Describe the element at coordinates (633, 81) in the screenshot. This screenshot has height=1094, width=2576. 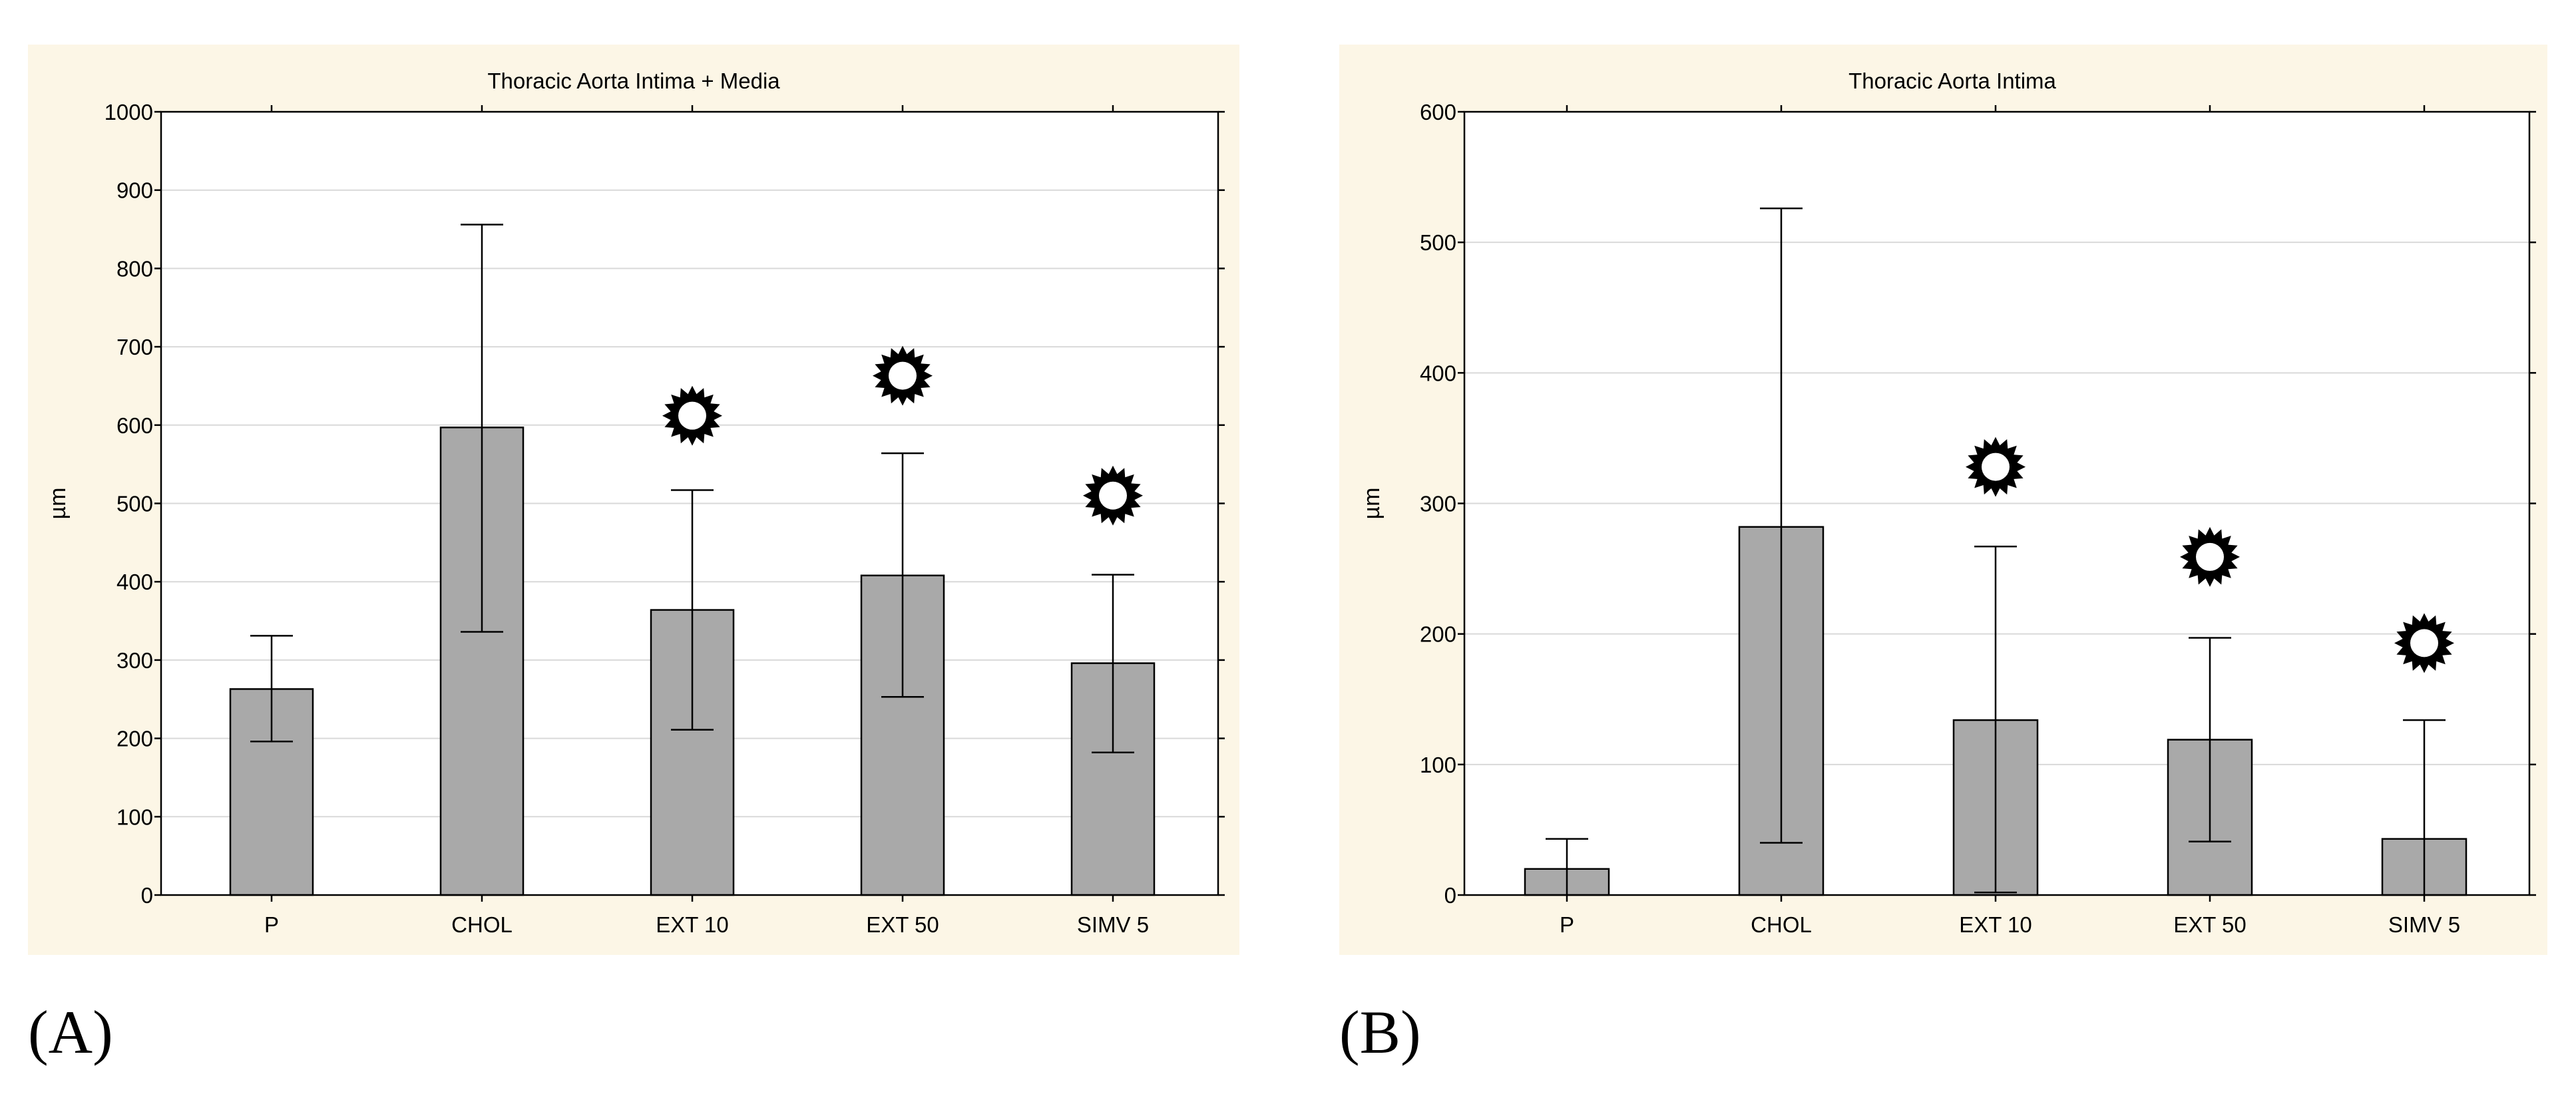
I see `chart-title: Thoracic Aorta Intima + Media` at that location.